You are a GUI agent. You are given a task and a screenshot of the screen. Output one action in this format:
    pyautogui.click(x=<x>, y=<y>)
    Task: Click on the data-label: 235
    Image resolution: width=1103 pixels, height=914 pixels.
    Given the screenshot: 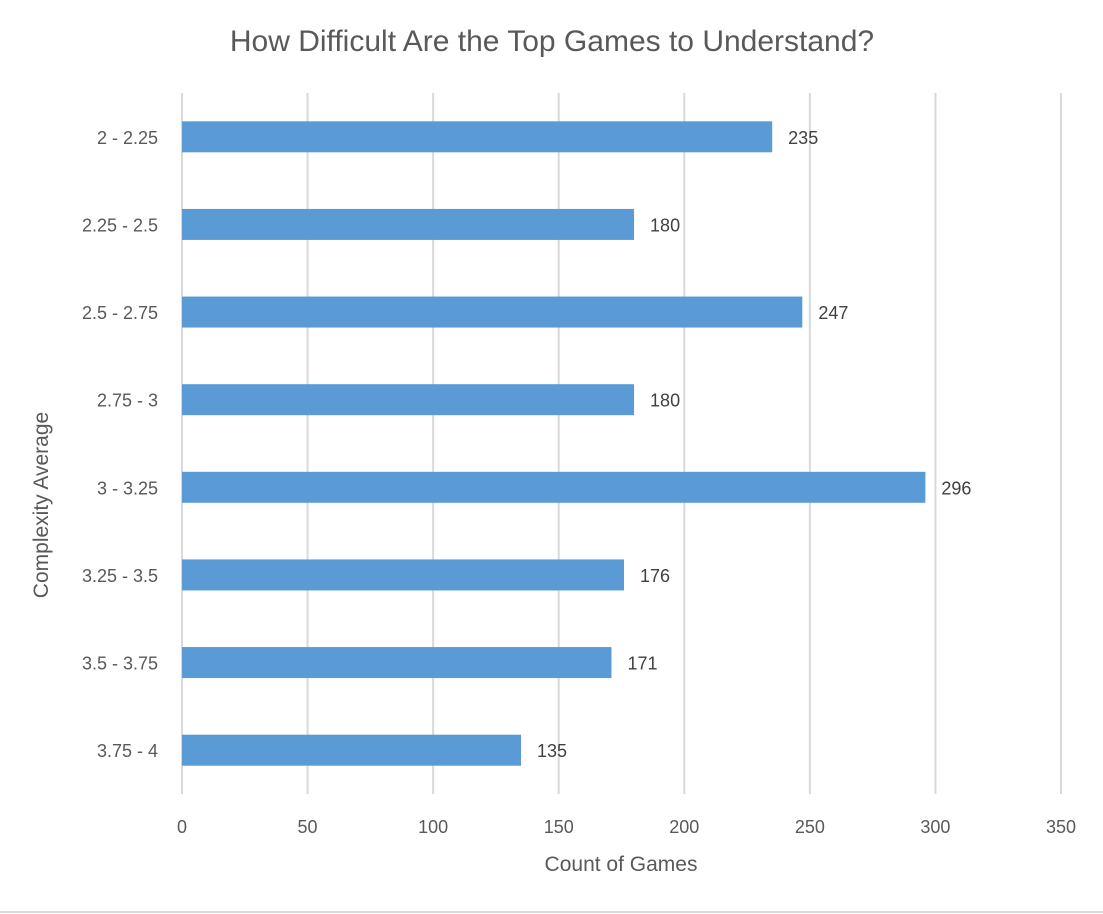 What is the action you would take?
    pyautogui.click(x=803, y=138)
    